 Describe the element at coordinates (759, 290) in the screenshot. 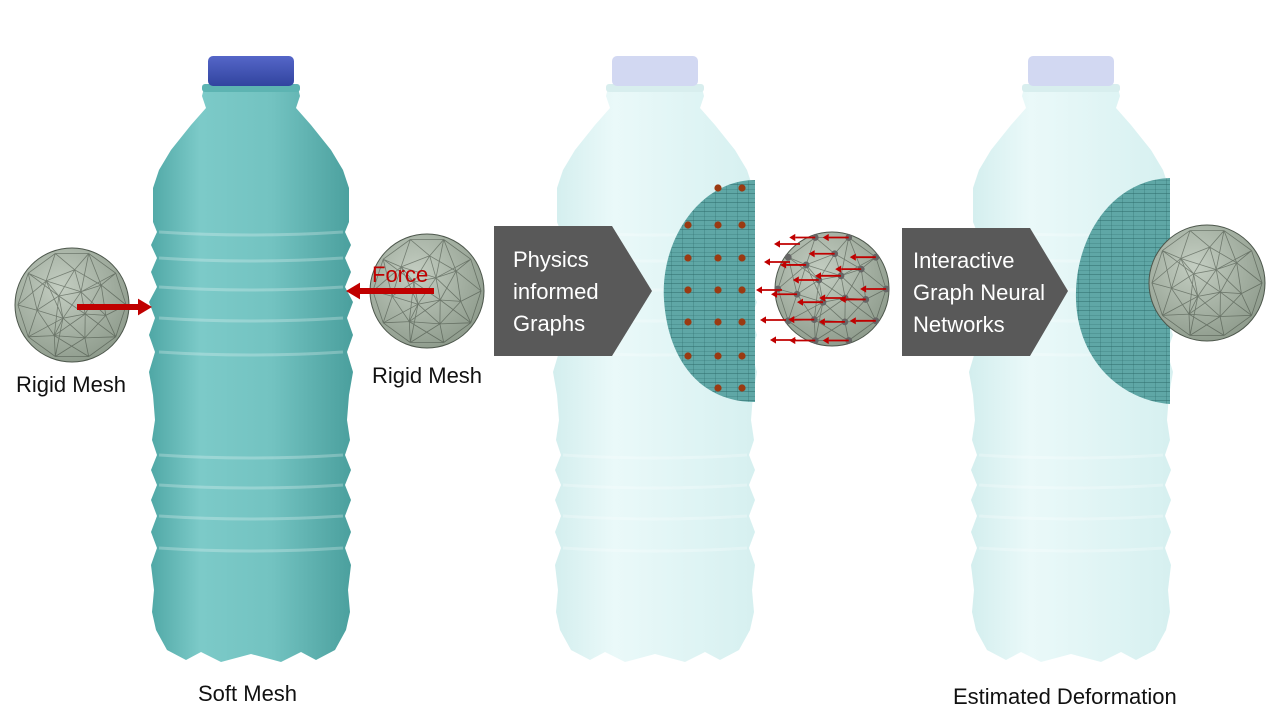

I see `force-arrow-icon-small-20-head` at that location.